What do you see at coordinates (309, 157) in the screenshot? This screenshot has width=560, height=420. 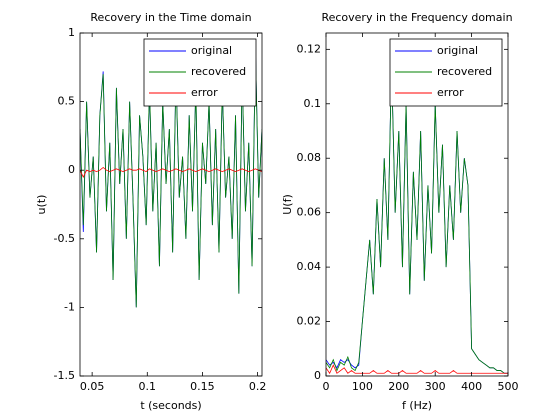 I see `y-tick-label: 0.08` at bounding box center [309, 157].